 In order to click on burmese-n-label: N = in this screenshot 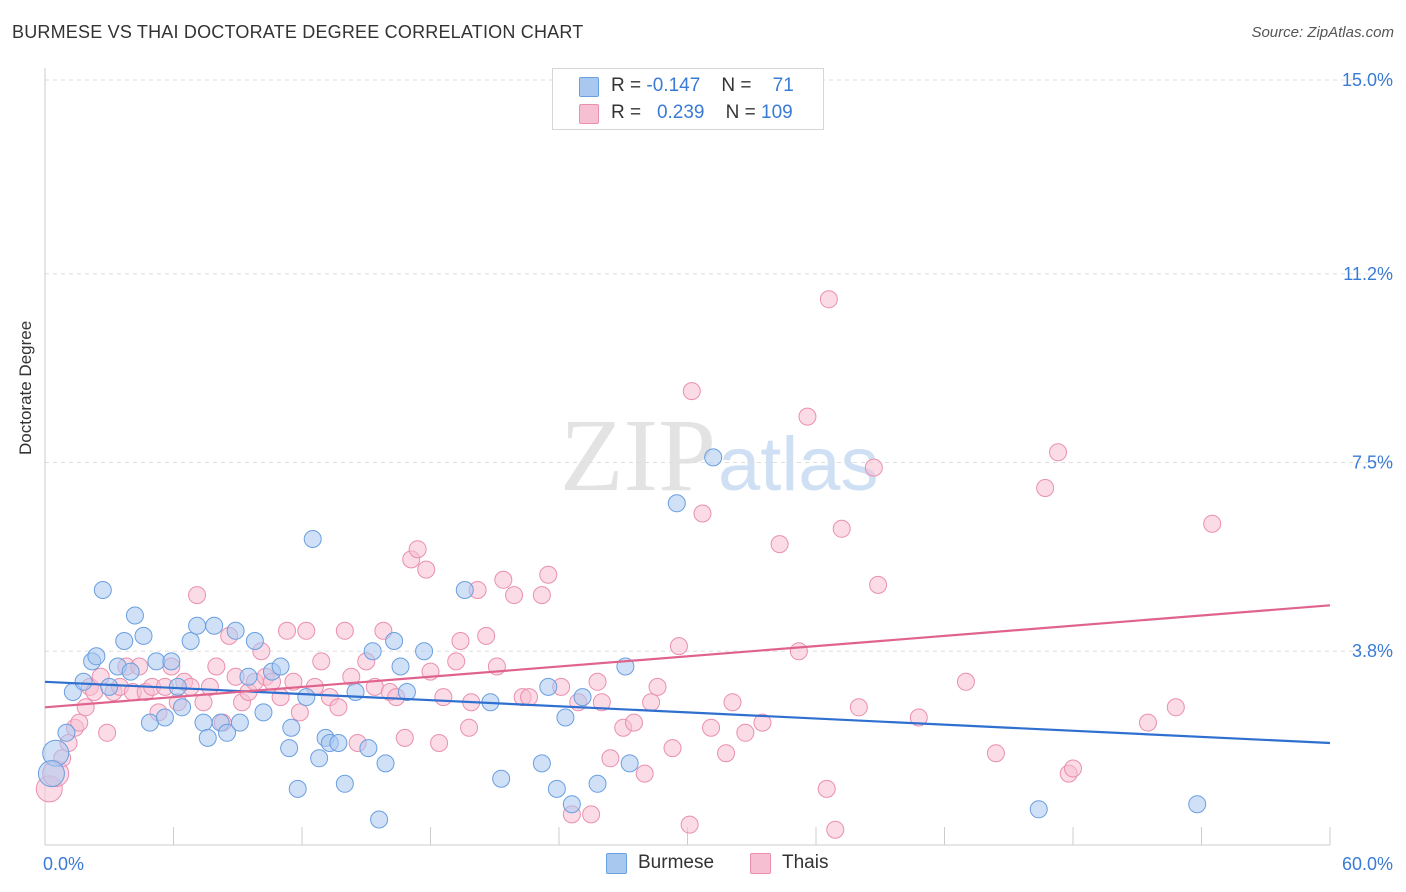, I will do `click(736, 85)`.